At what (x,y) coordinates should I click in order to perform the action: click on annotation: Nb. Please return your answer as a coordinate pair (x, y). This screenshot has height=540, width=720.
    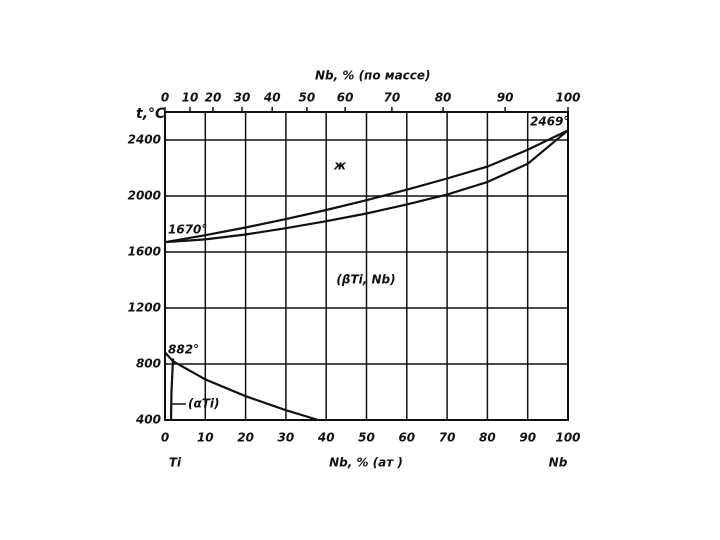
    Looking at the image, I should click on (558, 463).